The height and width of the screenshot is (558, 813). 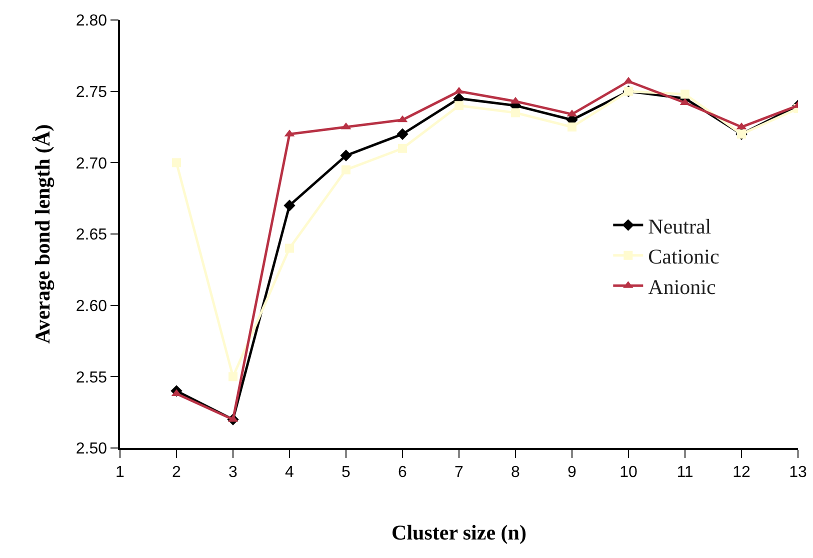 What do you see at coordinates (459, 472) in the screenshot?
I see `x-tick-label: 7` at bounding box center [459, 472].